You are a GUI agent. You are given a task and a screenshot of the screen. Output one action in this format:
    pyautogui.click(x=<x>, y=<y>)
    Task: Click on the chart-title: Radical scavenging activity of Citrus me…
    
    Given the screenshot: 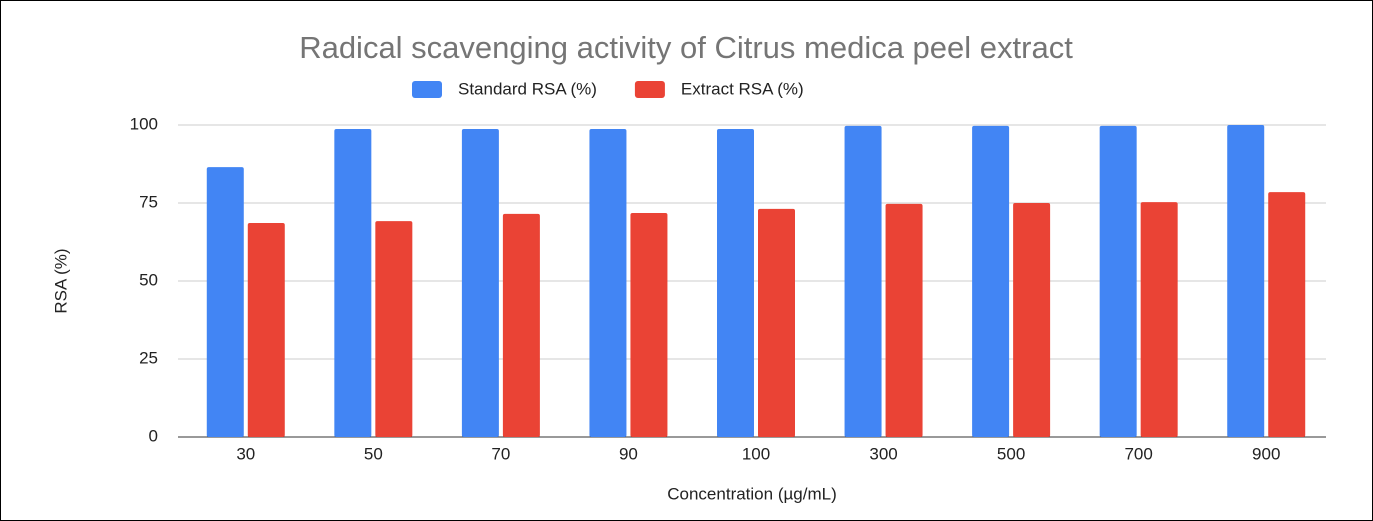 What is the action you would take?
    pyautogui.click(x=686, y=47)
    